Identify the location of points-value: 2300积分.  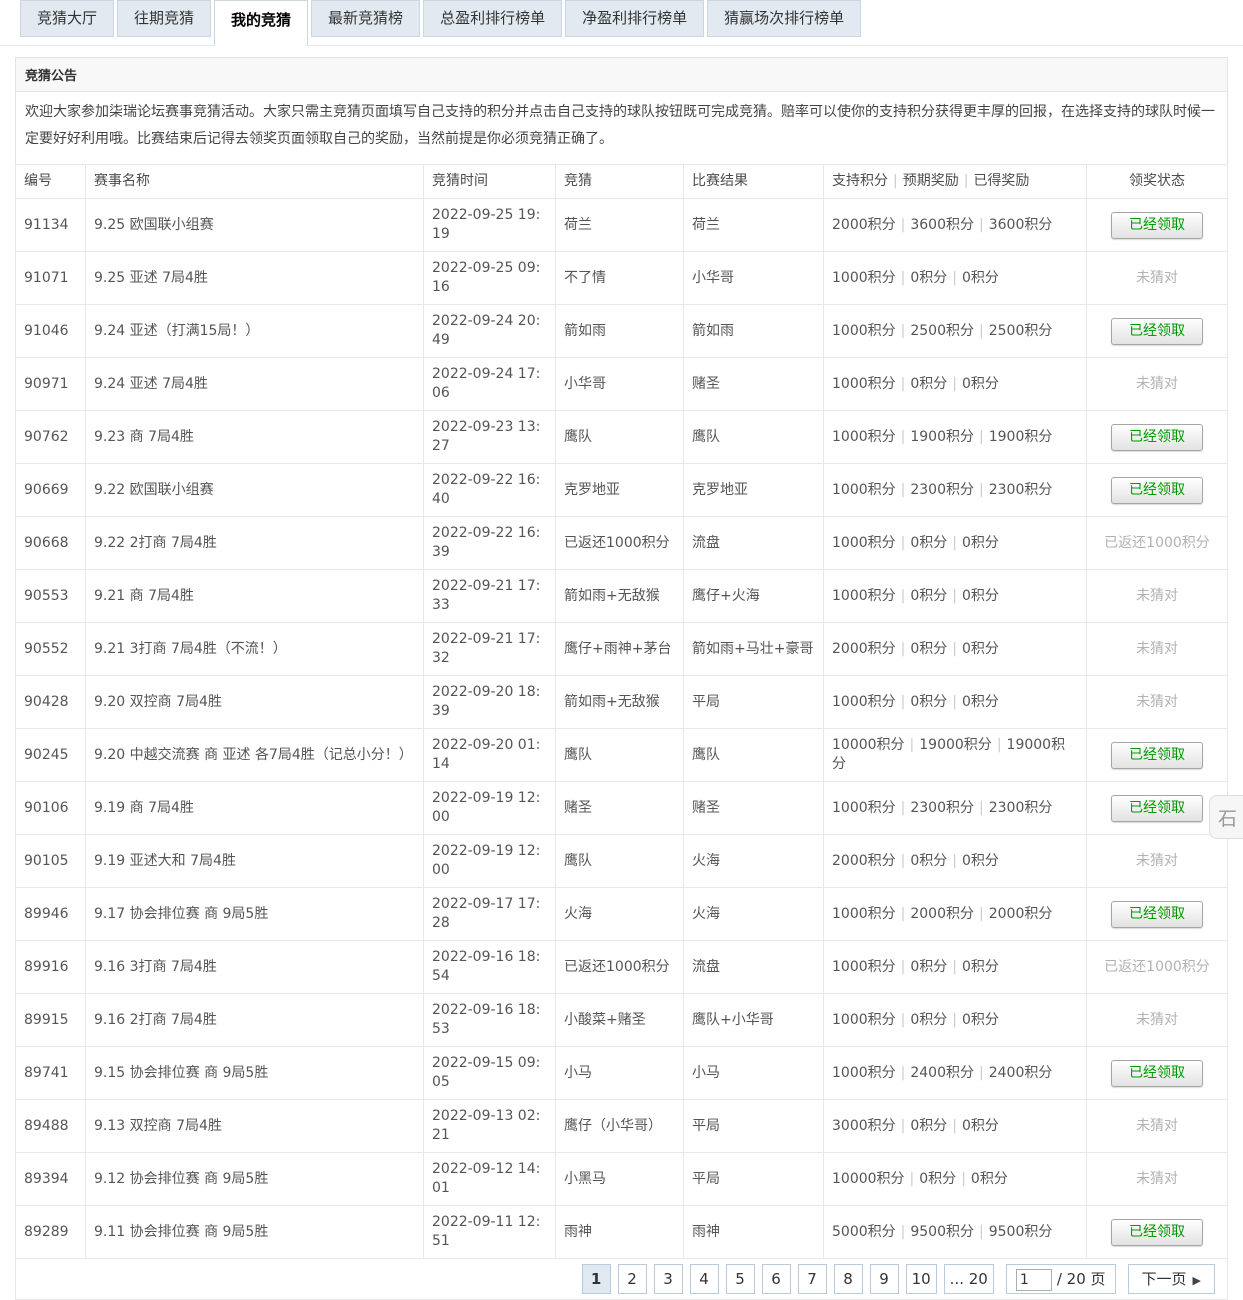
(1020, 807).